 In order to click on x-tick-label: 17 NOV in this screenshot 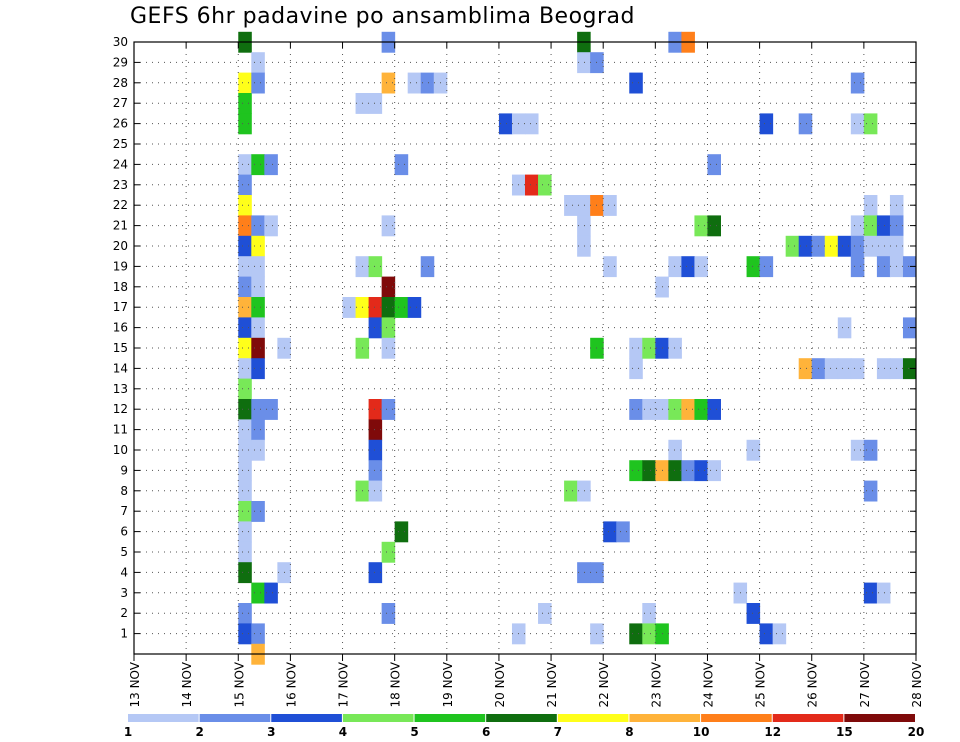, I will do `click(344, 684)`.